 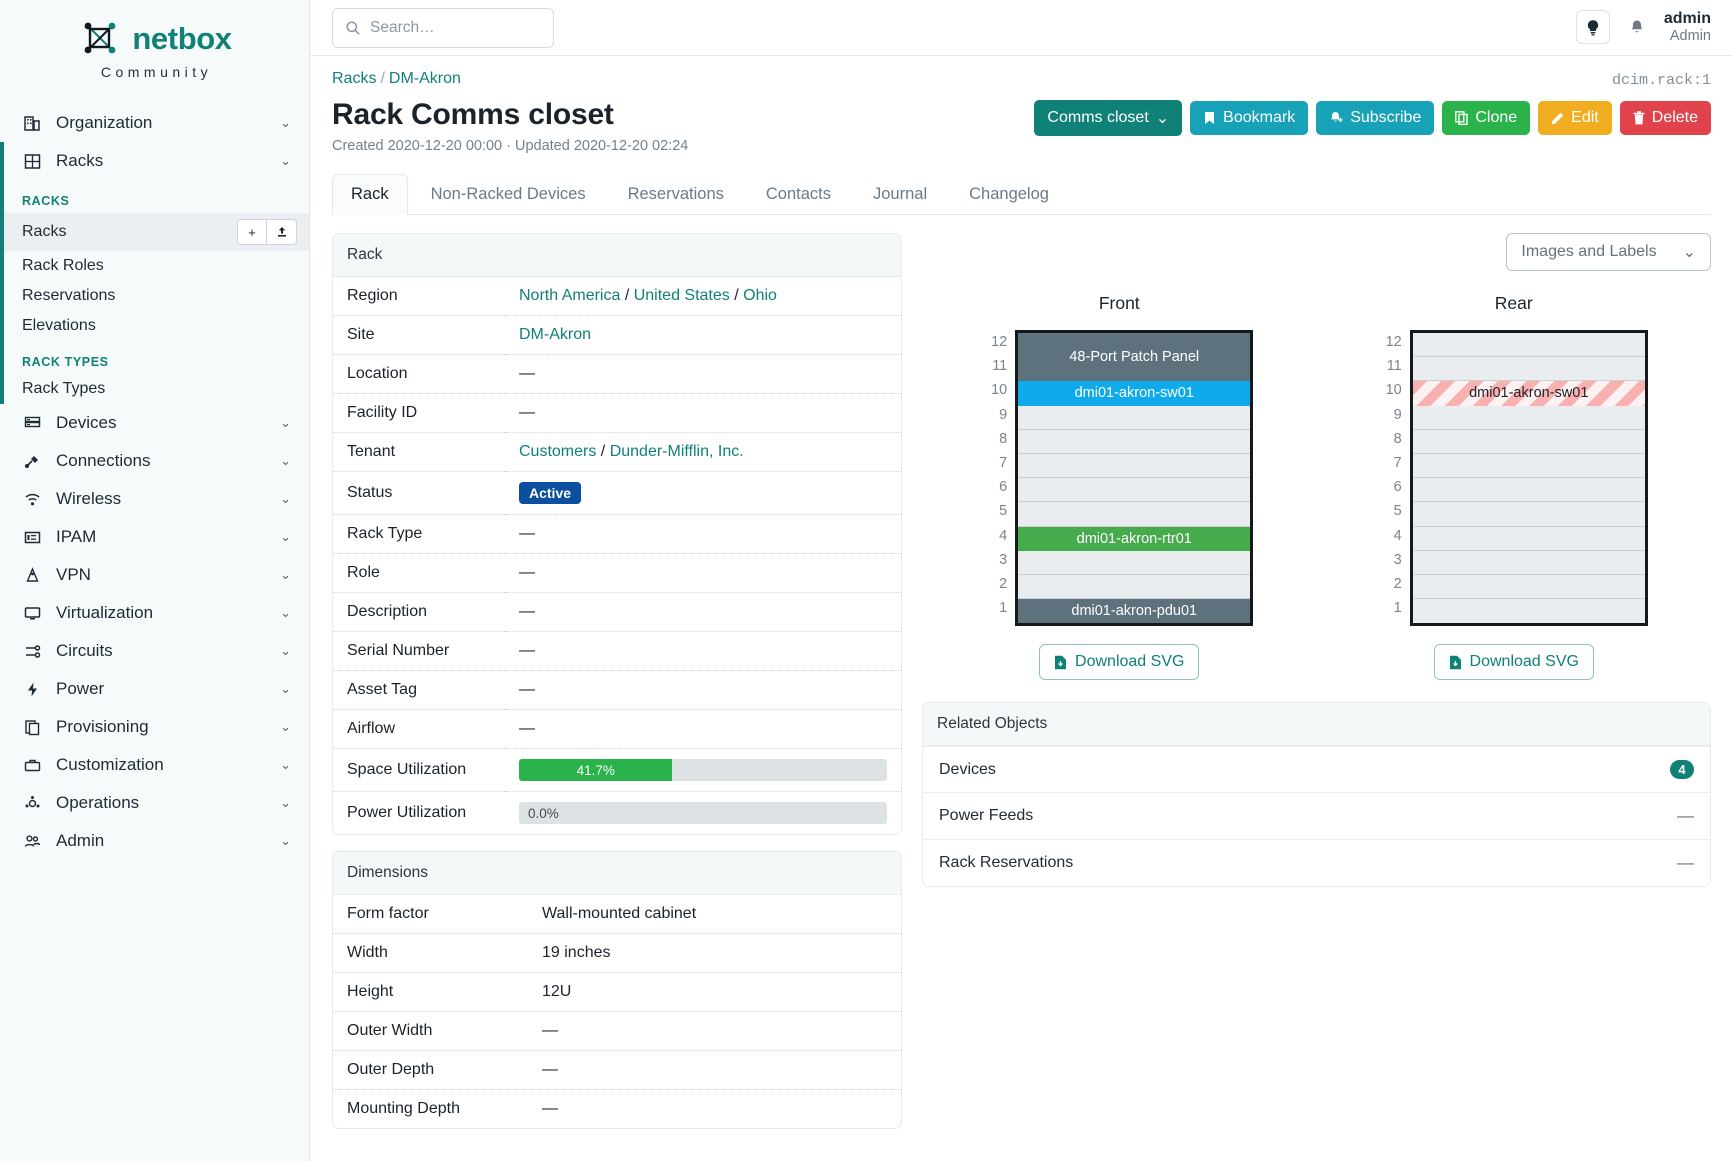 What do you see at coordinates (1486, 118) in the screenshot?
I see `clone-button: Clone` at bounding box center [1486, 118].